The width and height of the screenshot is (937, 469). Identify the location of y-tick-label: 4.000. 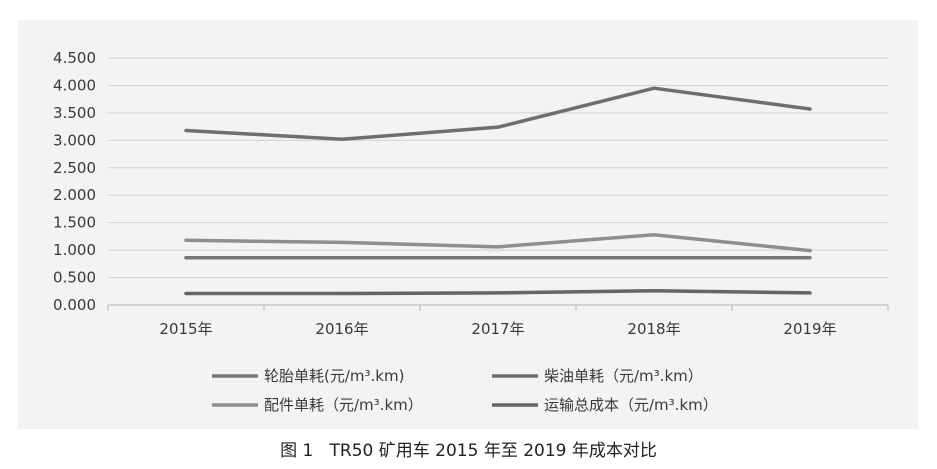
(74, 85).